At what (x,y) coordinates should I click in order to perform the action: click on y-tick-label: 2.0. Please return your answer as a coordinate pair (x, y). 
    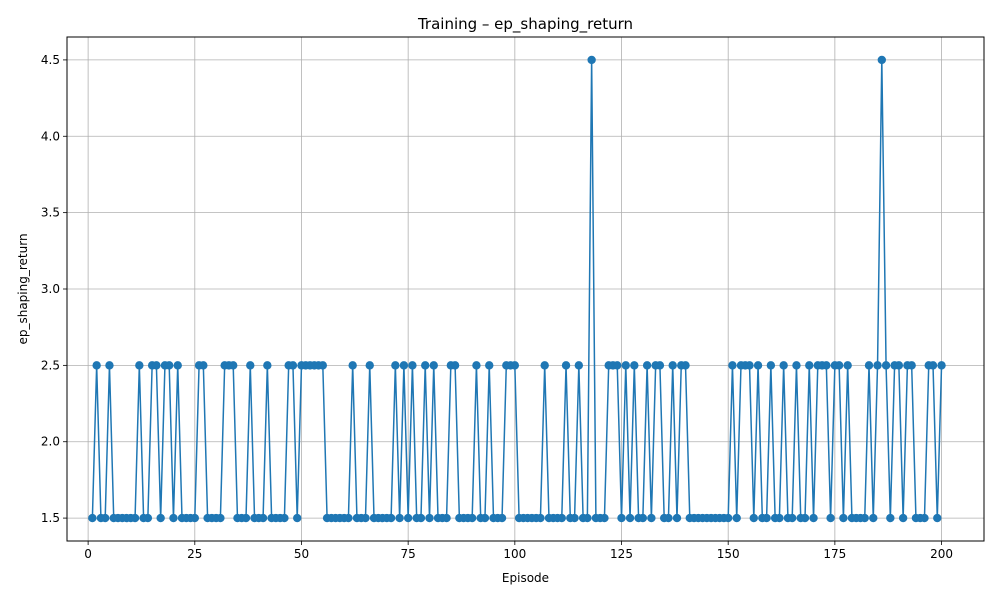
    Looking at the image, I should click on (50, 442).